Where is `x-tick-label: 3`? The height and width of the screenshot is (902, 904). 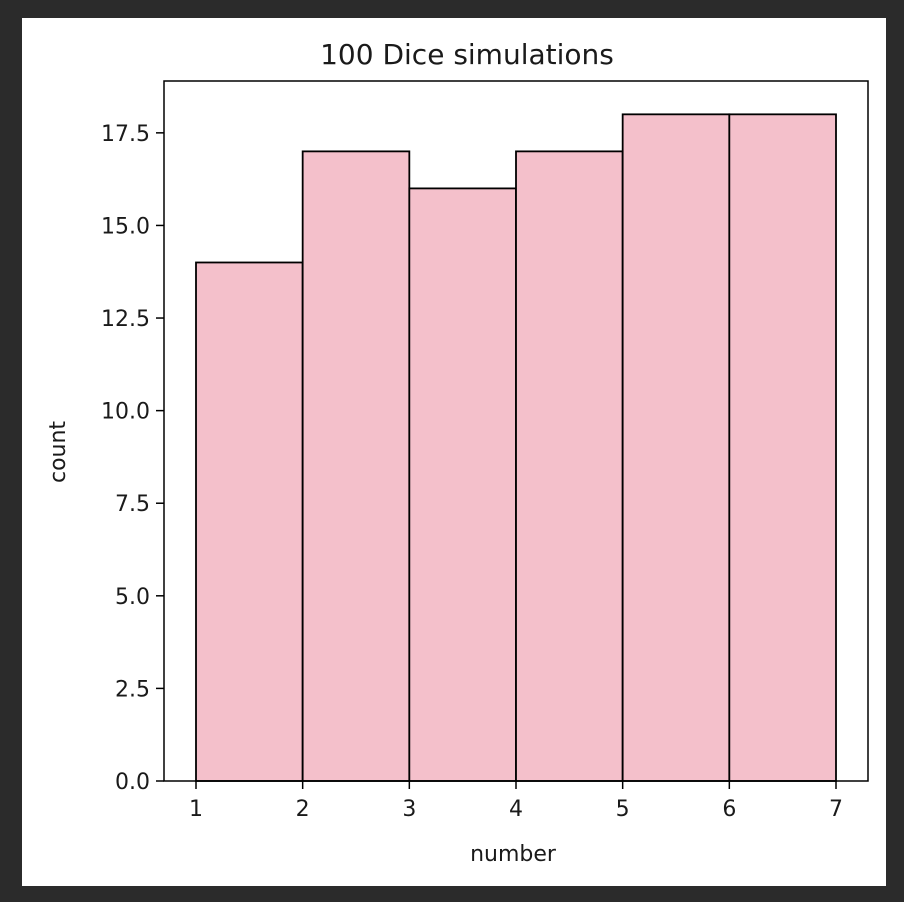 x-tick-label: 3 is located at coordinates (409, 809).